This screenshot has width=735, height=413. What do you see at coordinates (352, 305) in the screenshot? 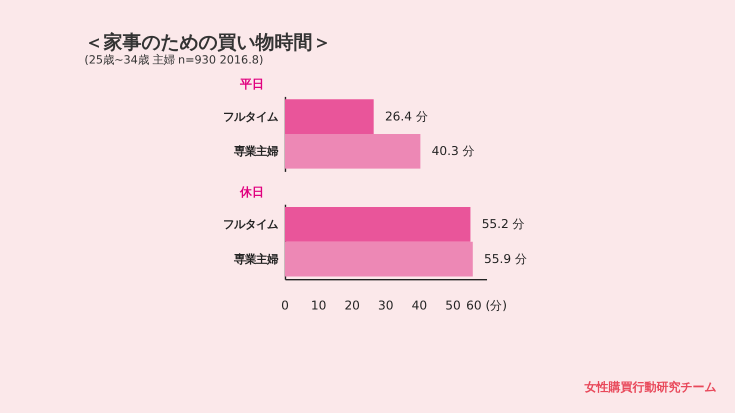
I see `x-tick-label: 20` at bounding box center [352, 305].